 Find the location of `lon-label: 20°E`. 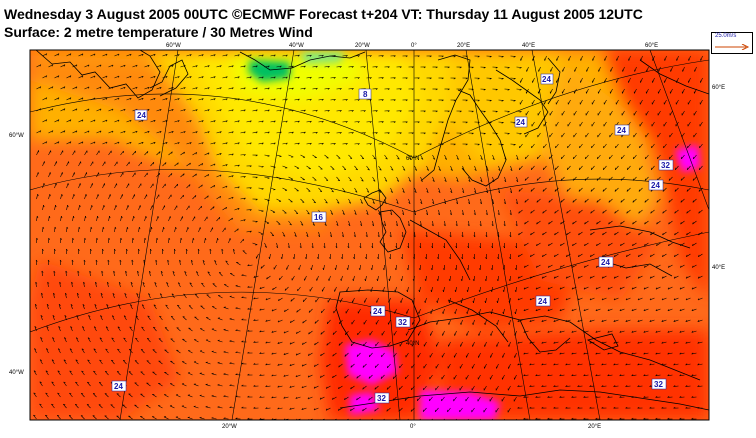

lon-label: 20°E is located at coordinates (594, 427).